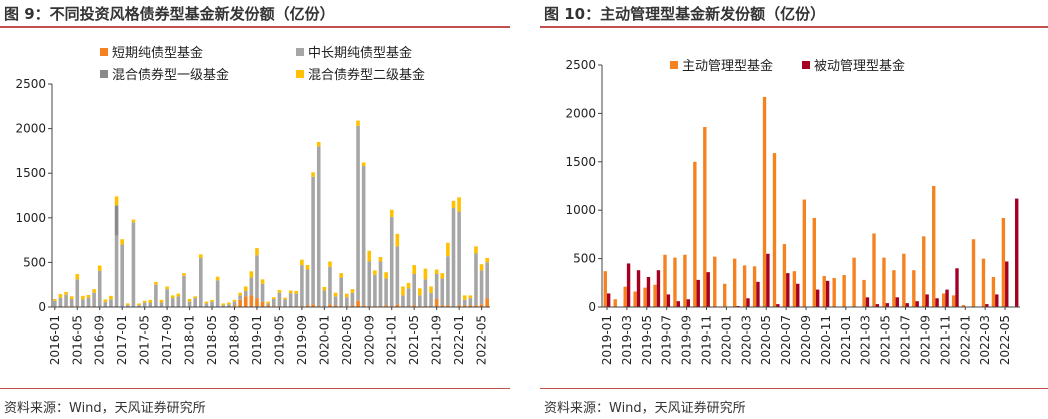 The height and width of the screenshot is (419, 1048). What do you see at coordinates (313, 305) in the screenshot?
I see `bar-短期纯债型基金-2019-11` at bounding box center [313, 305].